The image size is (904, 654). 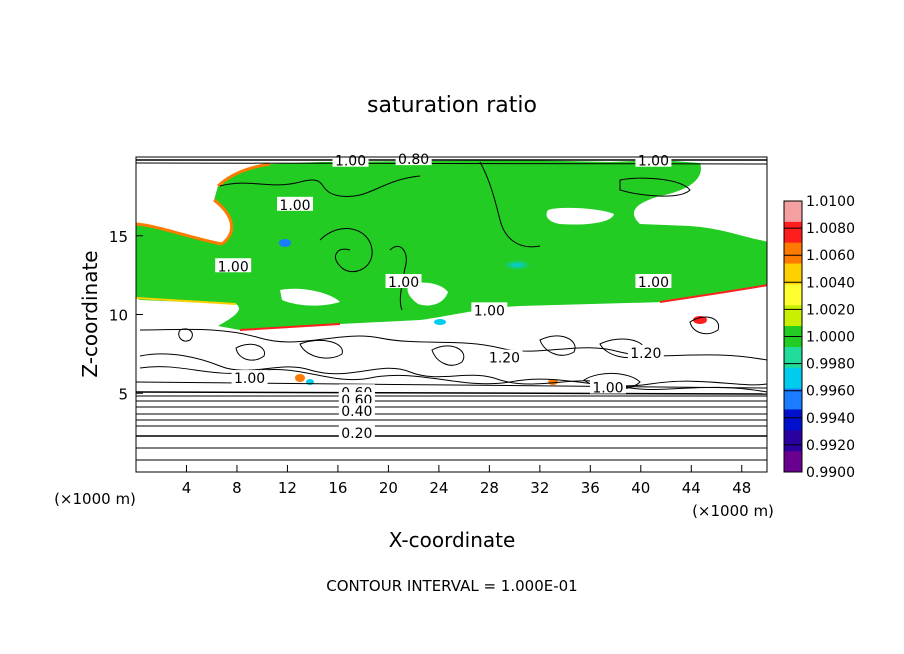 I want to click on contour-label: 0.20, so click(x=356, y=434).